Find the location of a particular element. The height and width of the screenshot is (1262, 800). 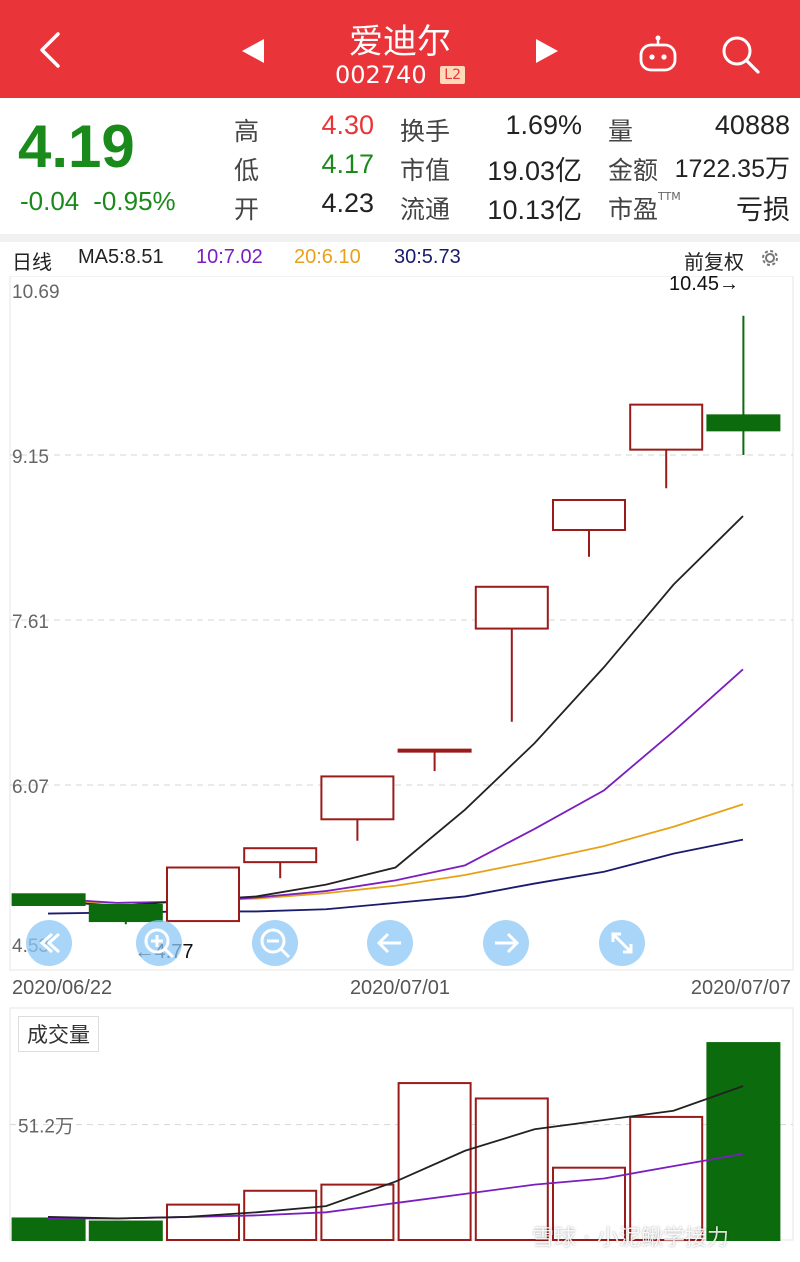

high-label: 高 is located at coordinates (247, 131).